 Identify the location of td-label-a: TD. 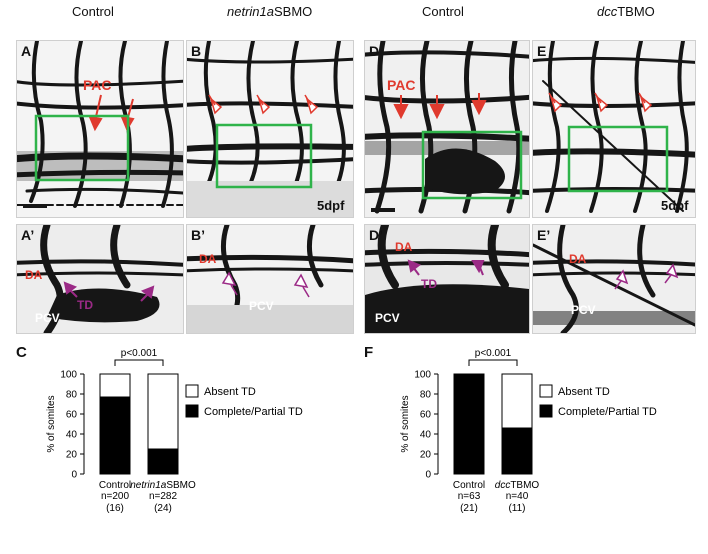
(85, 305).